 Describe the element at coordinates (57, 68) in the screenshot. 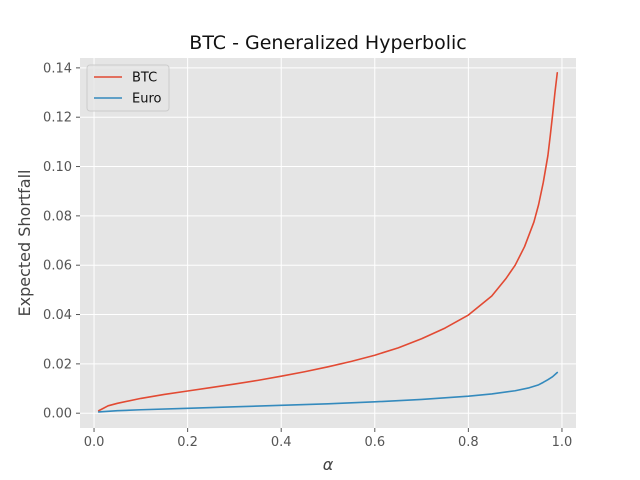

I see `y-tick-label: 0.14` at that location.